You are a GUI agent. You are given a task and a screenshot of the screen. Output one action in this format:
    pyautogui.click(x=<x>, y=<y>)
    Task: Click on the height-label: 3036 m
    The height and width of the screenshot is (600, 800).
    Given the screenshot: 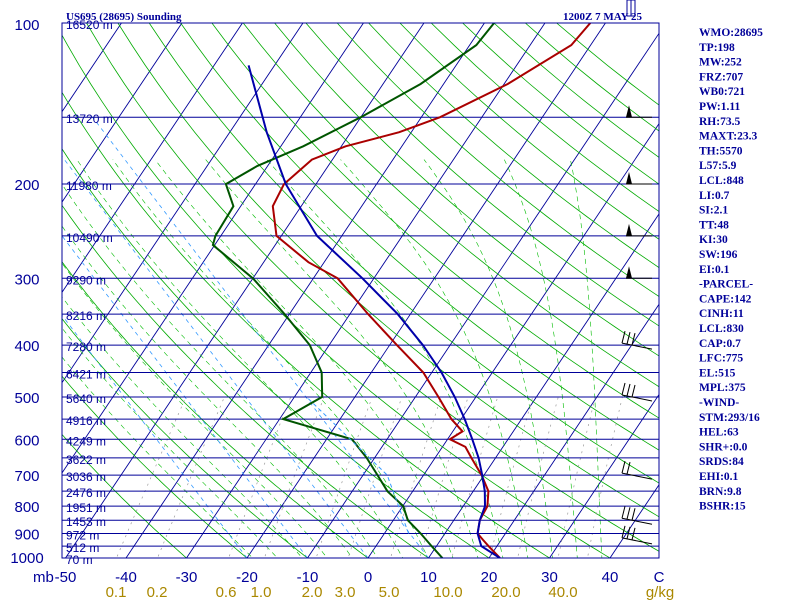 What is the action you would take?
    pyautogui.click(x=86, y=477)
    